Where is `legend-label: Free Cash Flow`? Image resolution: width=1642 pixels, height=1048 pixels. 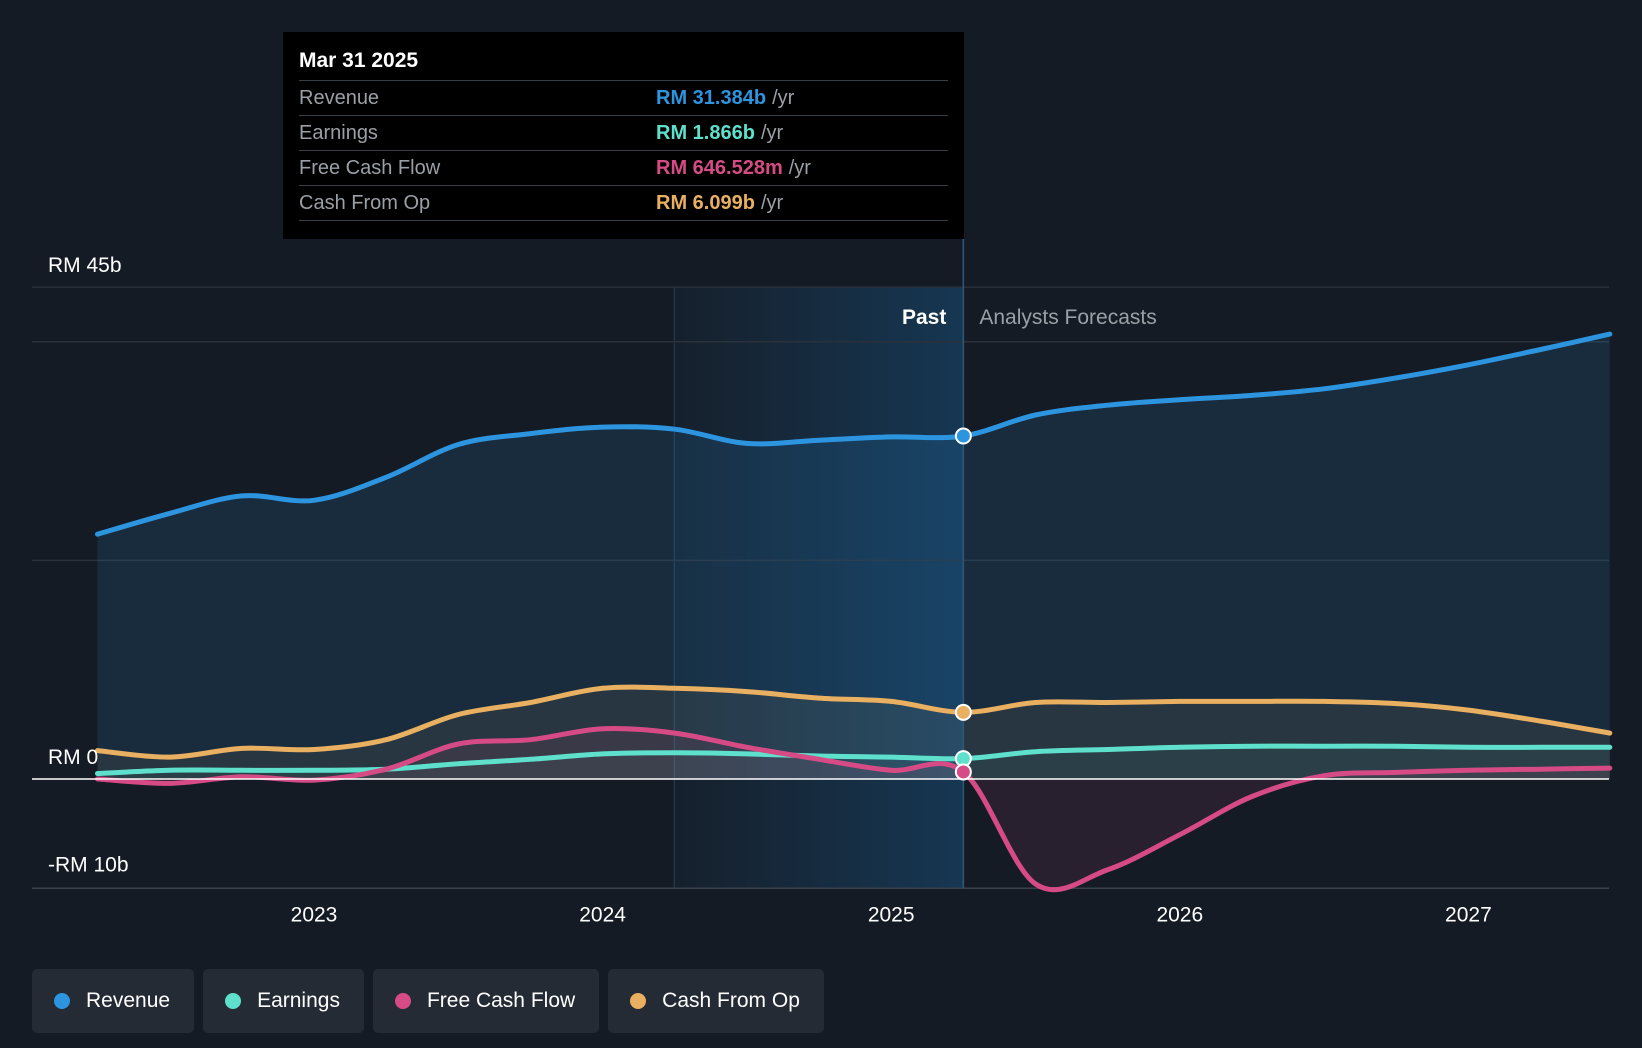
legend-label: Free Cash Flow is located at coordinates (501, 1000).